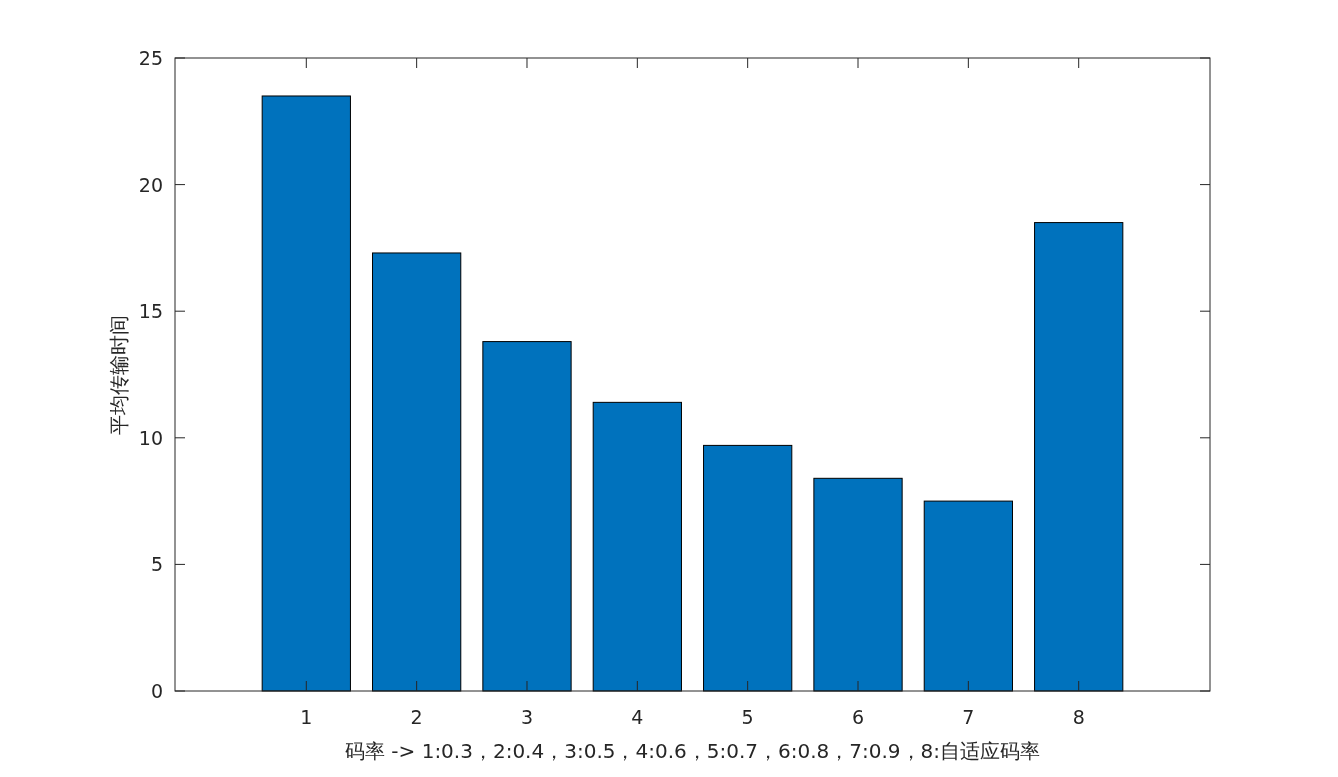 This screenshot has width=1338, height=777. I want to click on y-axis-title: 平均传输时间, so click(119, 374).